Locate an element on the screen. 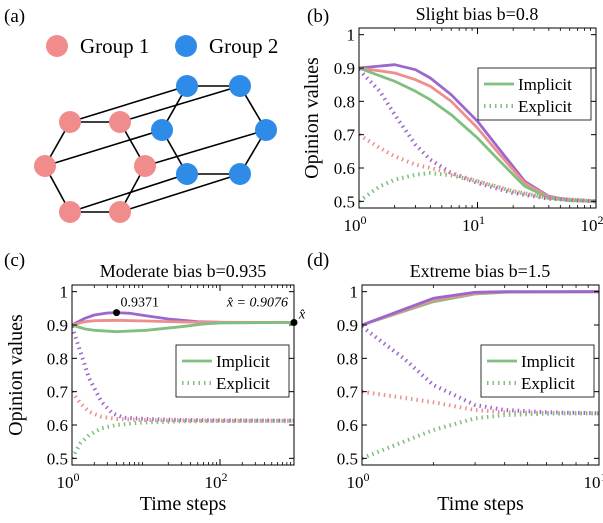 Image resolution: width=603 pixels, height=523 pixels. legend-label-group-2: Group 2 is located at coordinates (243, 46).